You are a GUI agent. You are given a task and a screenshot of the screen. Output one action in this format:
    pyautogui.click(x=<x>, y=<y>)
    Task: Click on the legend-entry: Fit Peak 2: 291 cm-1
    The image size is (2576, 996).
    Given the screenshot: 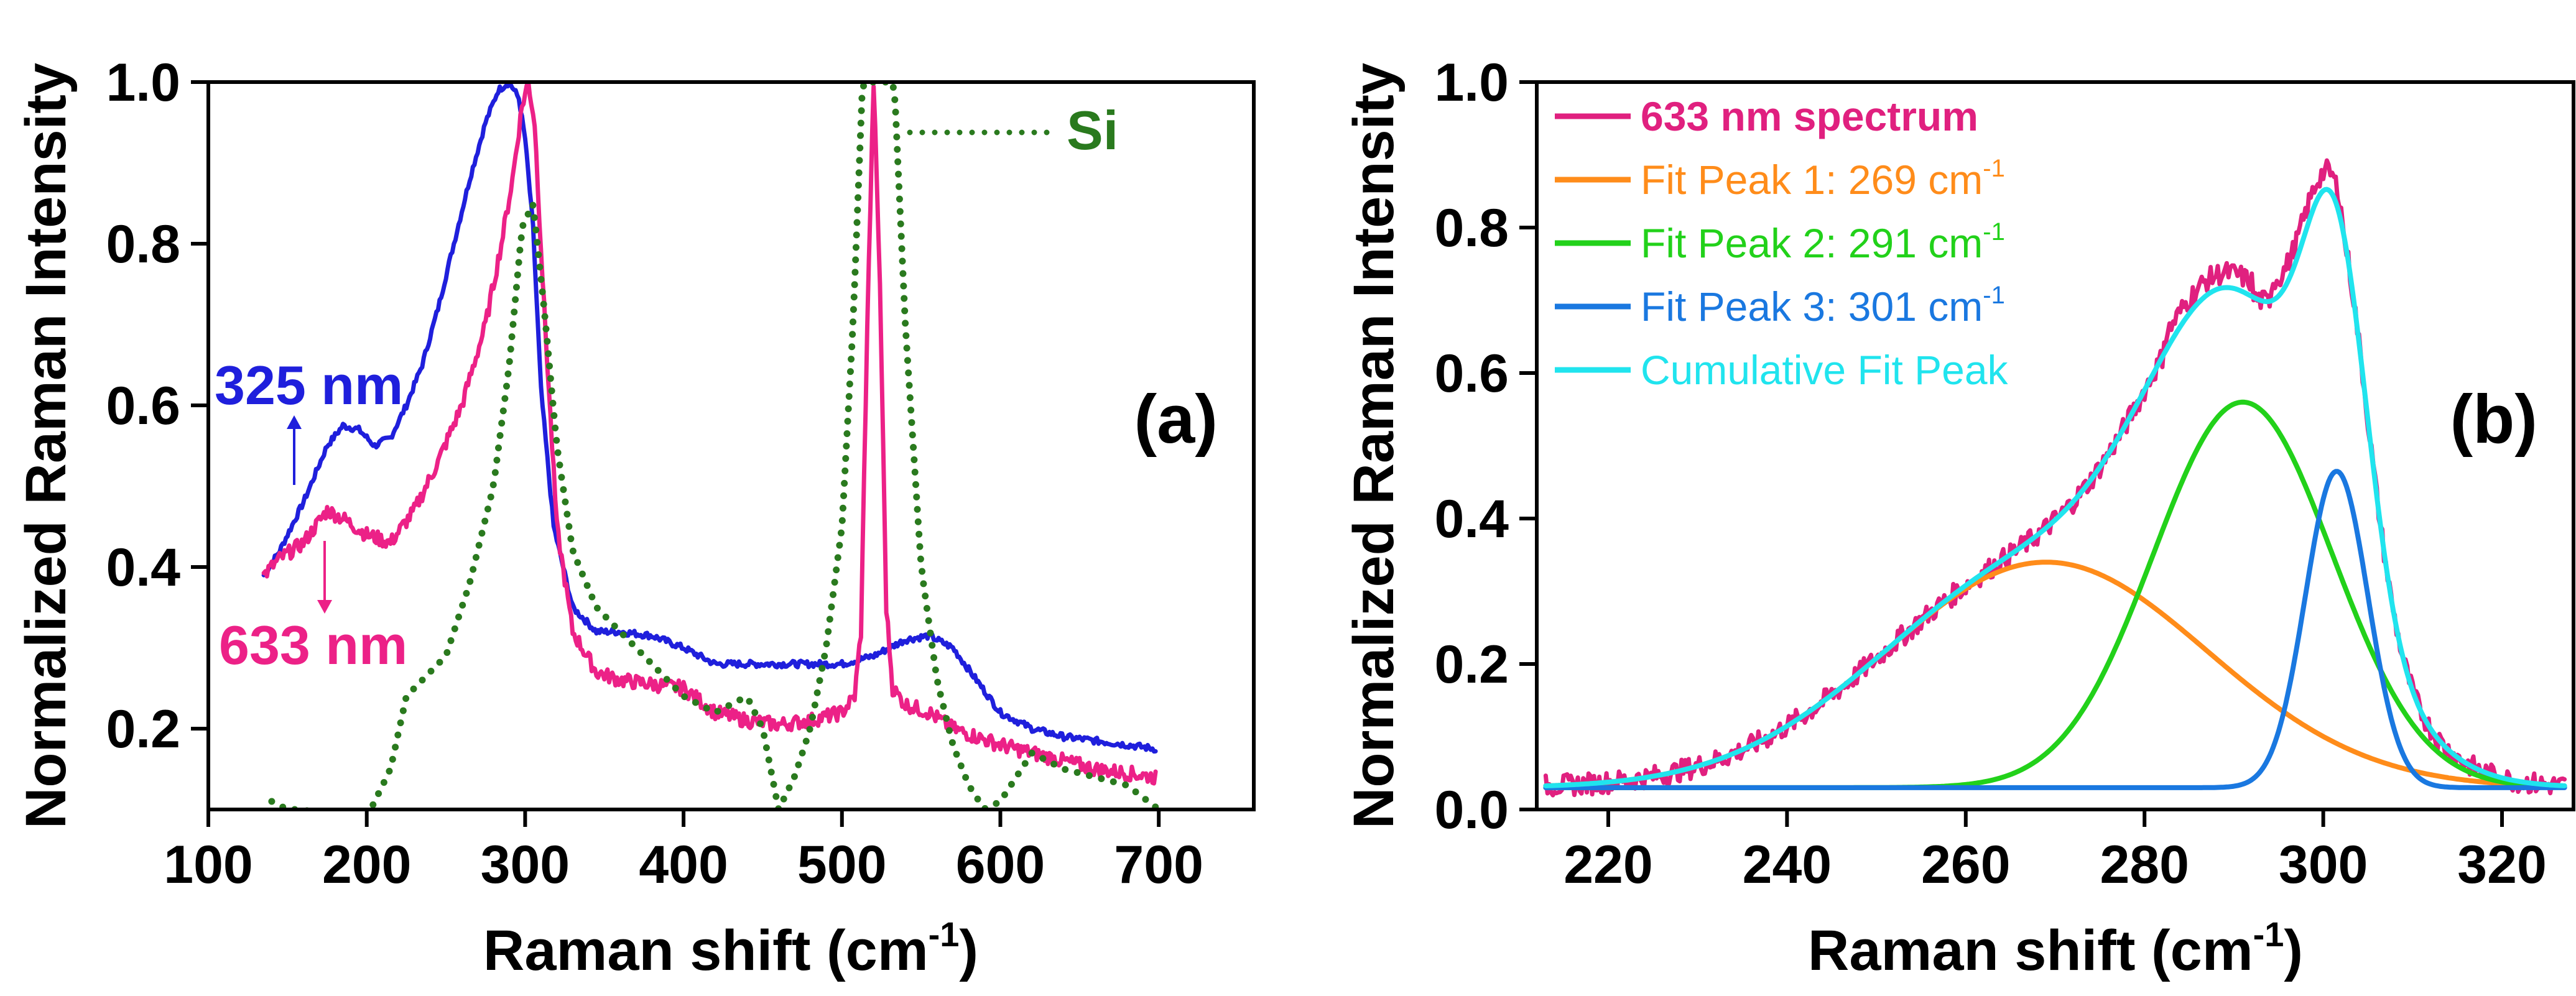 What is the action you would take?
    pyautogui.click(x=1823, y=242)
    